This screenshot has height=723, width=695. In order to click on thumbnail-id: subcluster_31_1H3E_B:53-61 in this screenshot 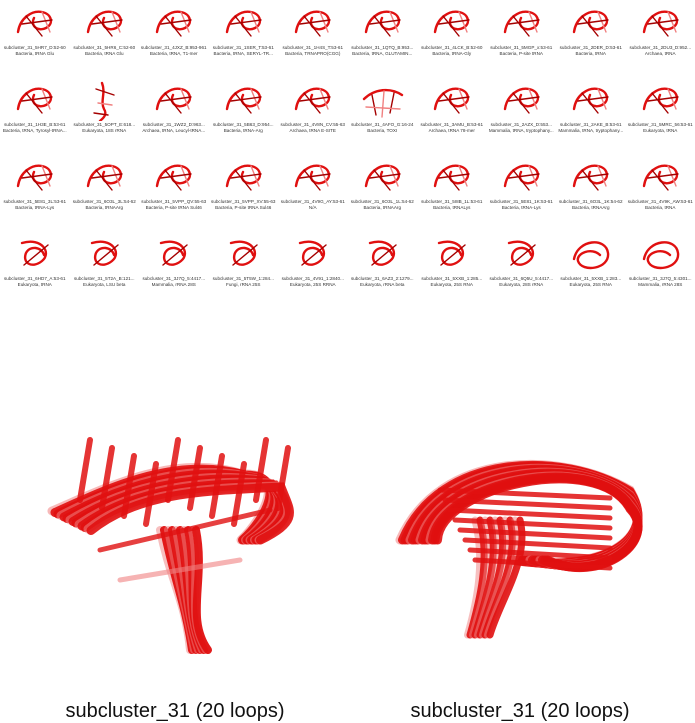, I will do `click(35, 124)`.